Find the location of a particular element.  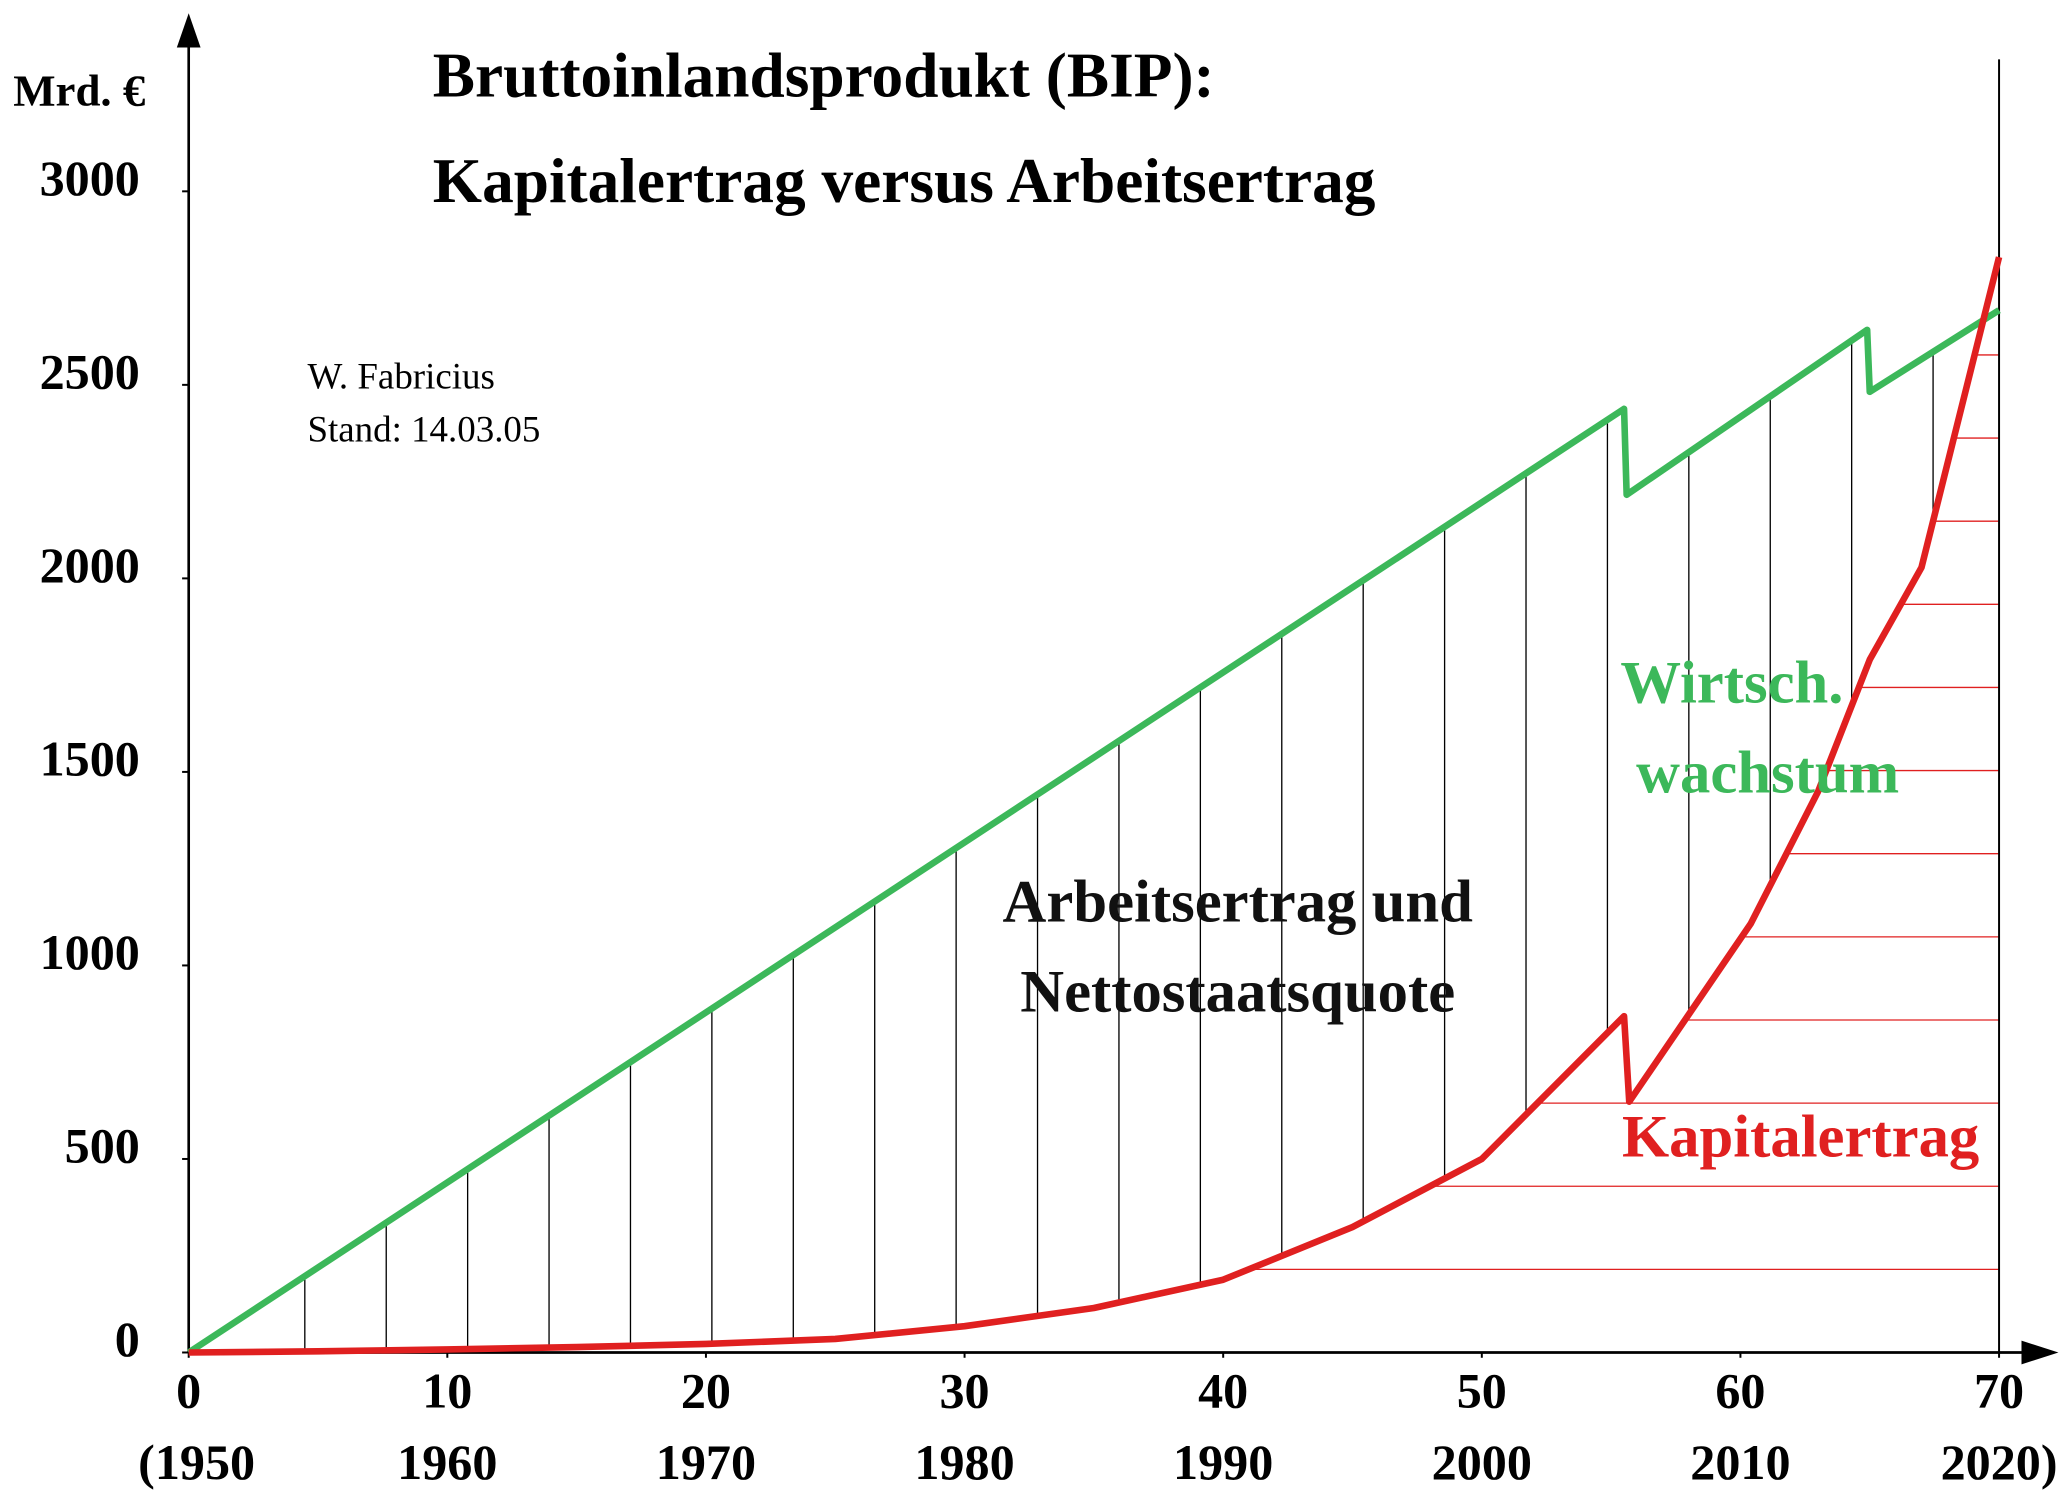

series-label: Wirtsch. is located at coordinates (1731, 683).